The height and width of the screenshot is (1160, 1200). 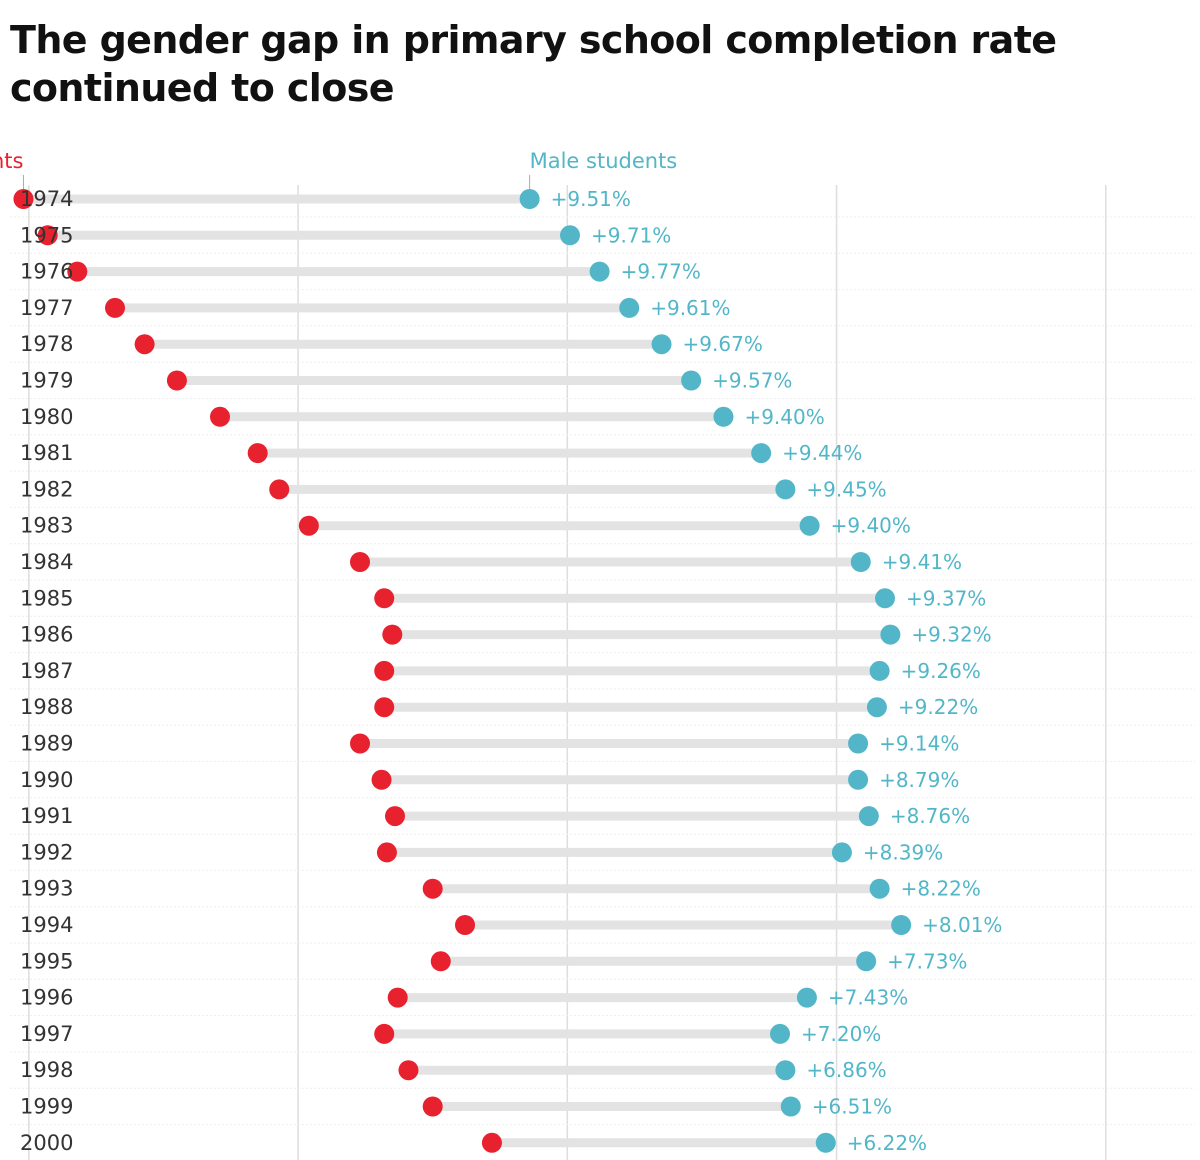 I want to click on year-label: 1994, so click(x=46, y=925).